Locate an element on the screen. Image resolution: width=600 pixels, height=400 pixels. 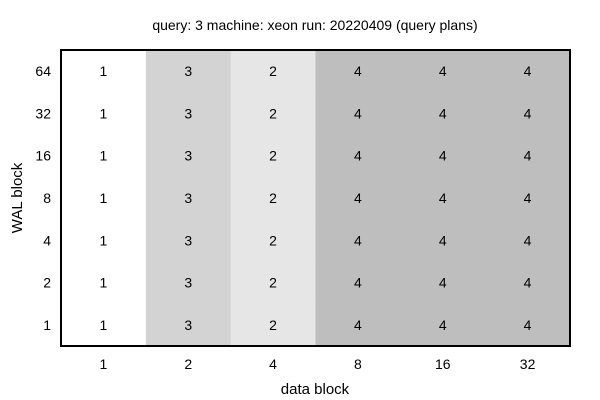
y-tick-label: 16 is located at coordinates (43, 156).